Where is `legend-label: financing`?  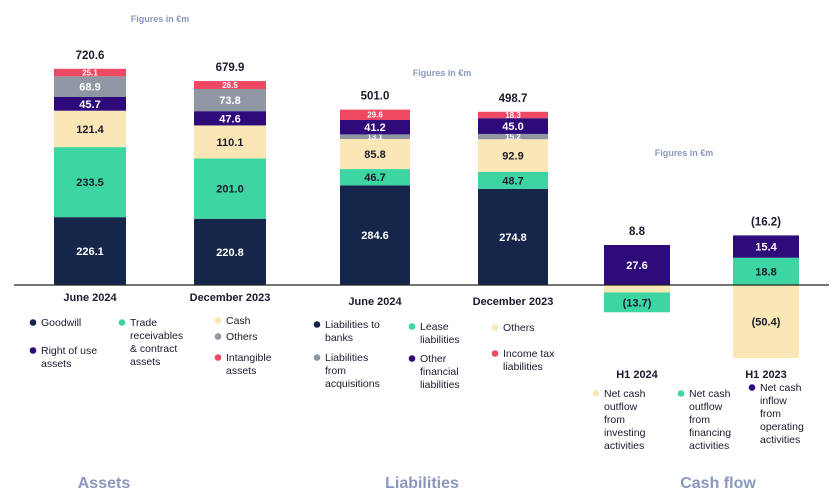
legend-label: financing is located at coordinates (710, 433).